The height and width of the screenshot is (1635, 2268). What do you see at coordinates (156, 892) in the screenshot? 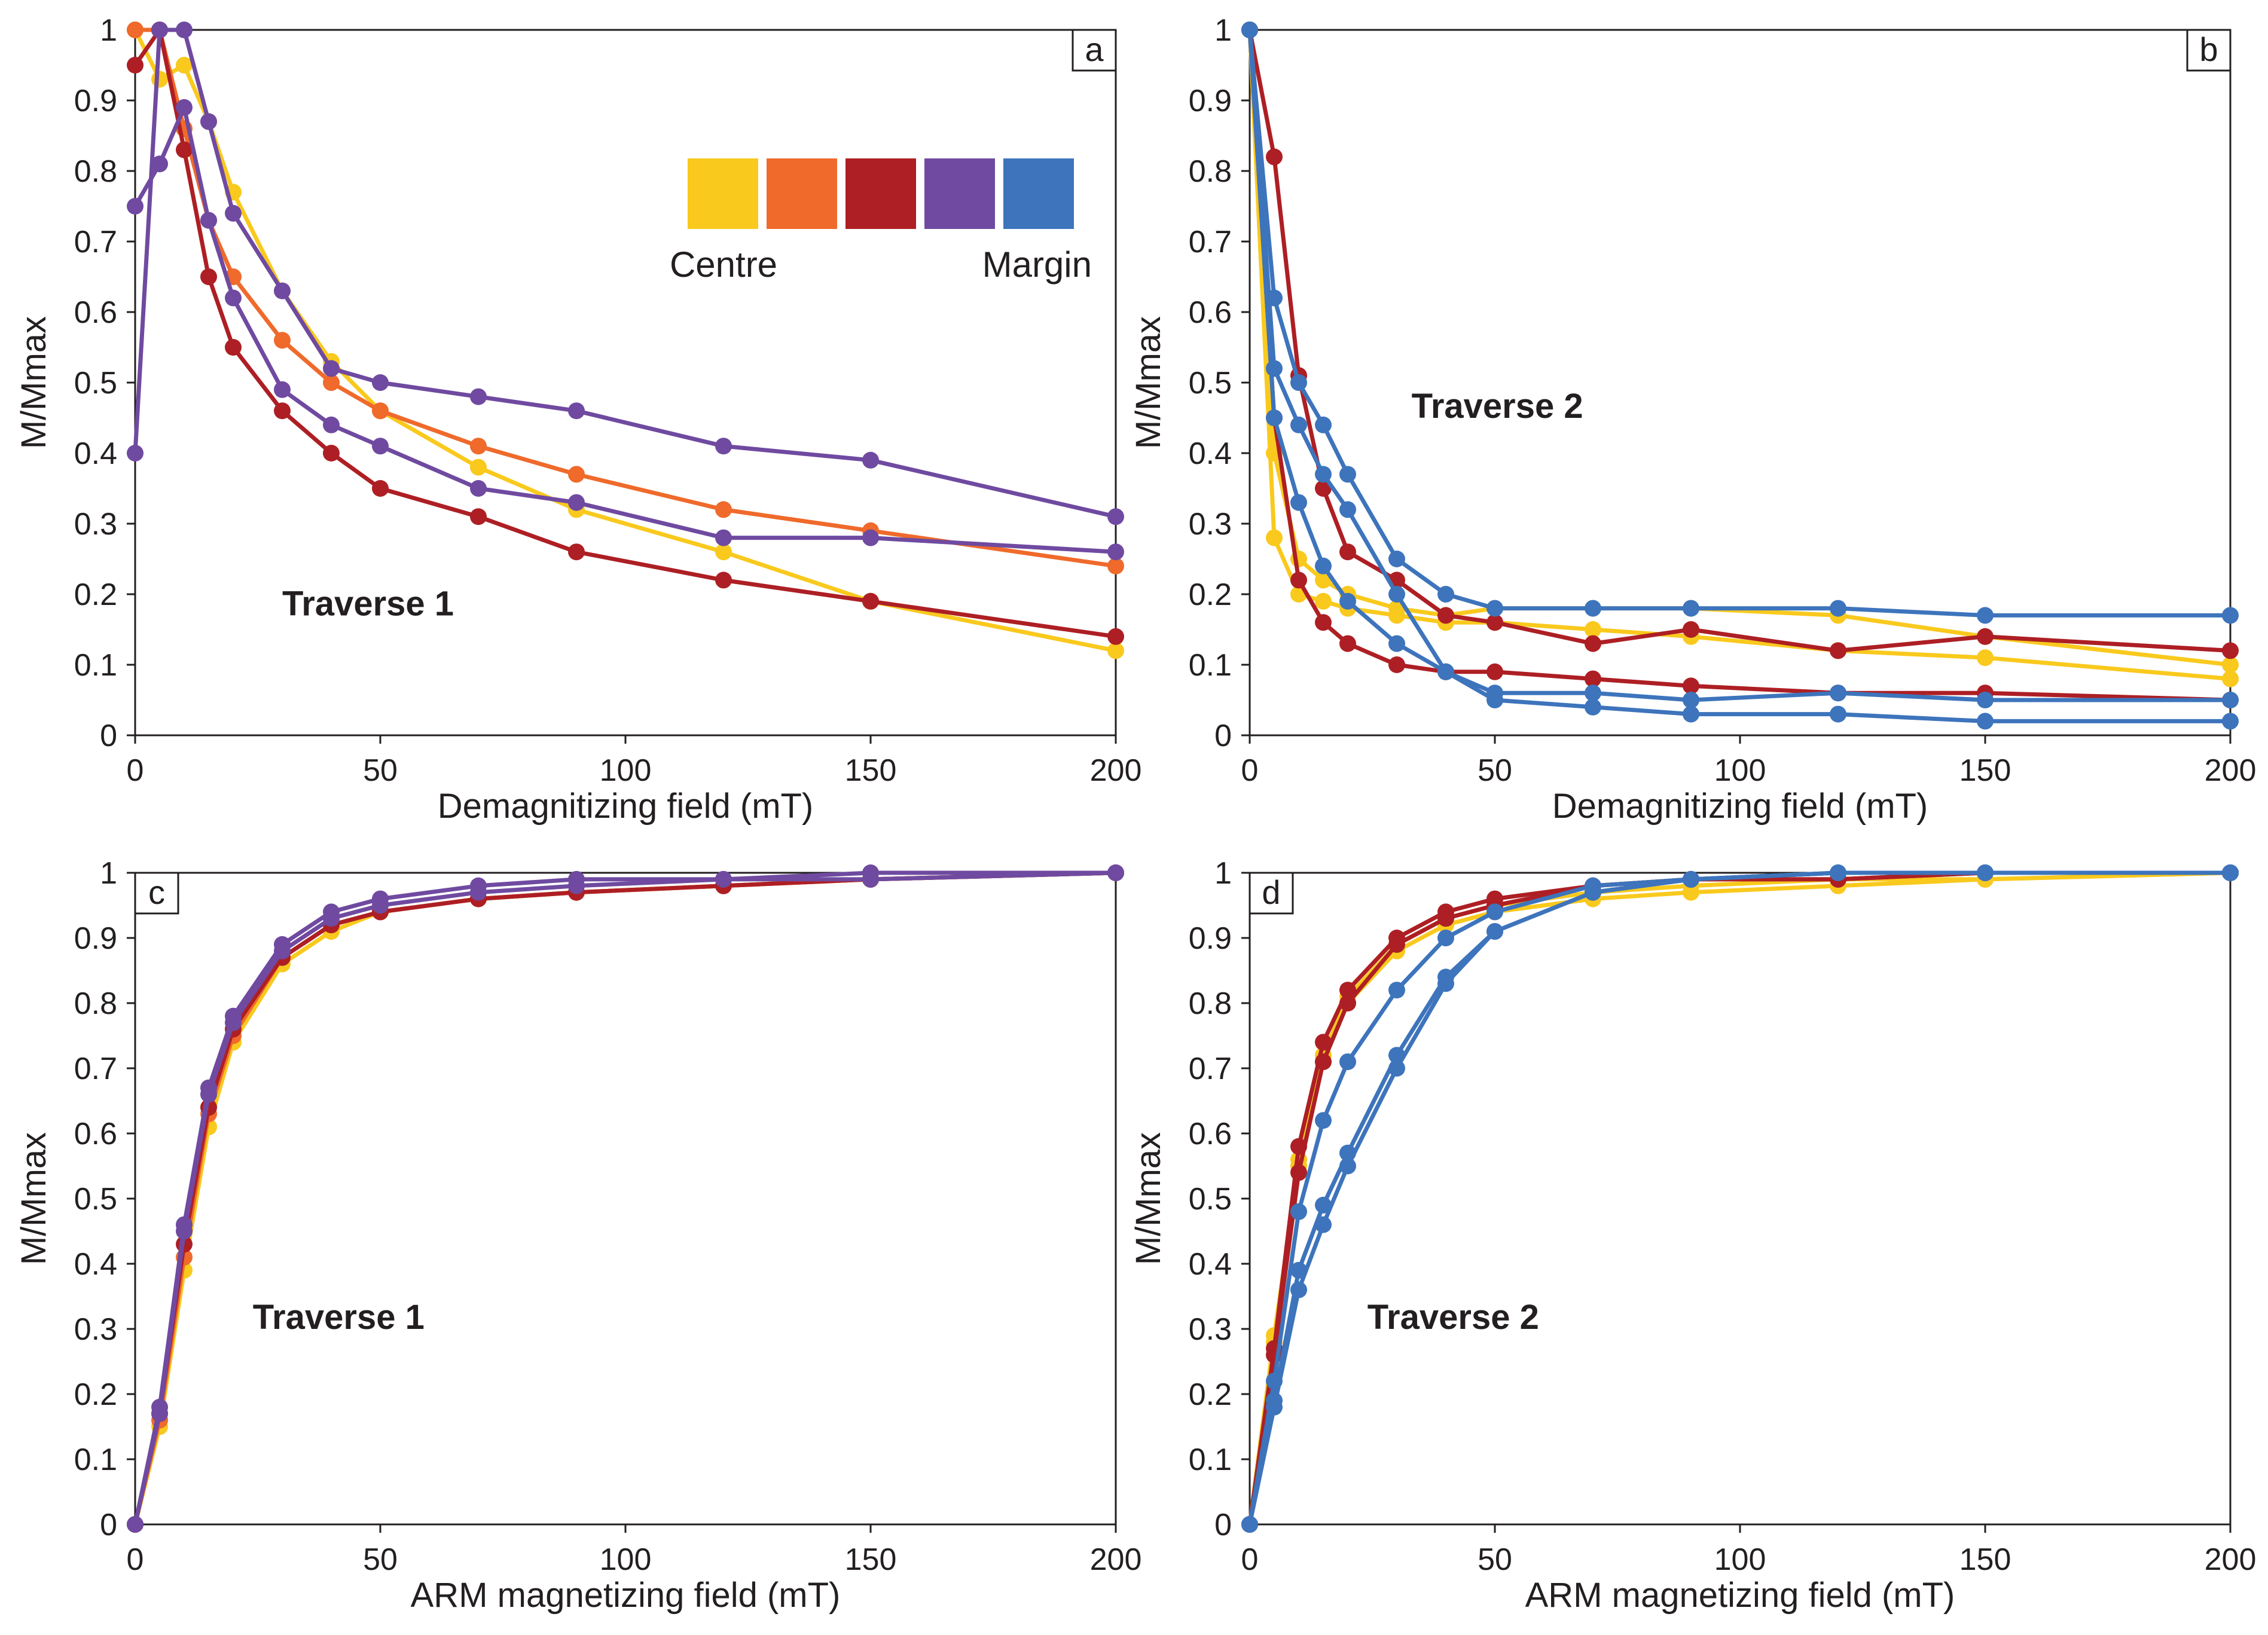
I see `panel-letter: c` at bounding box center [156, 892].